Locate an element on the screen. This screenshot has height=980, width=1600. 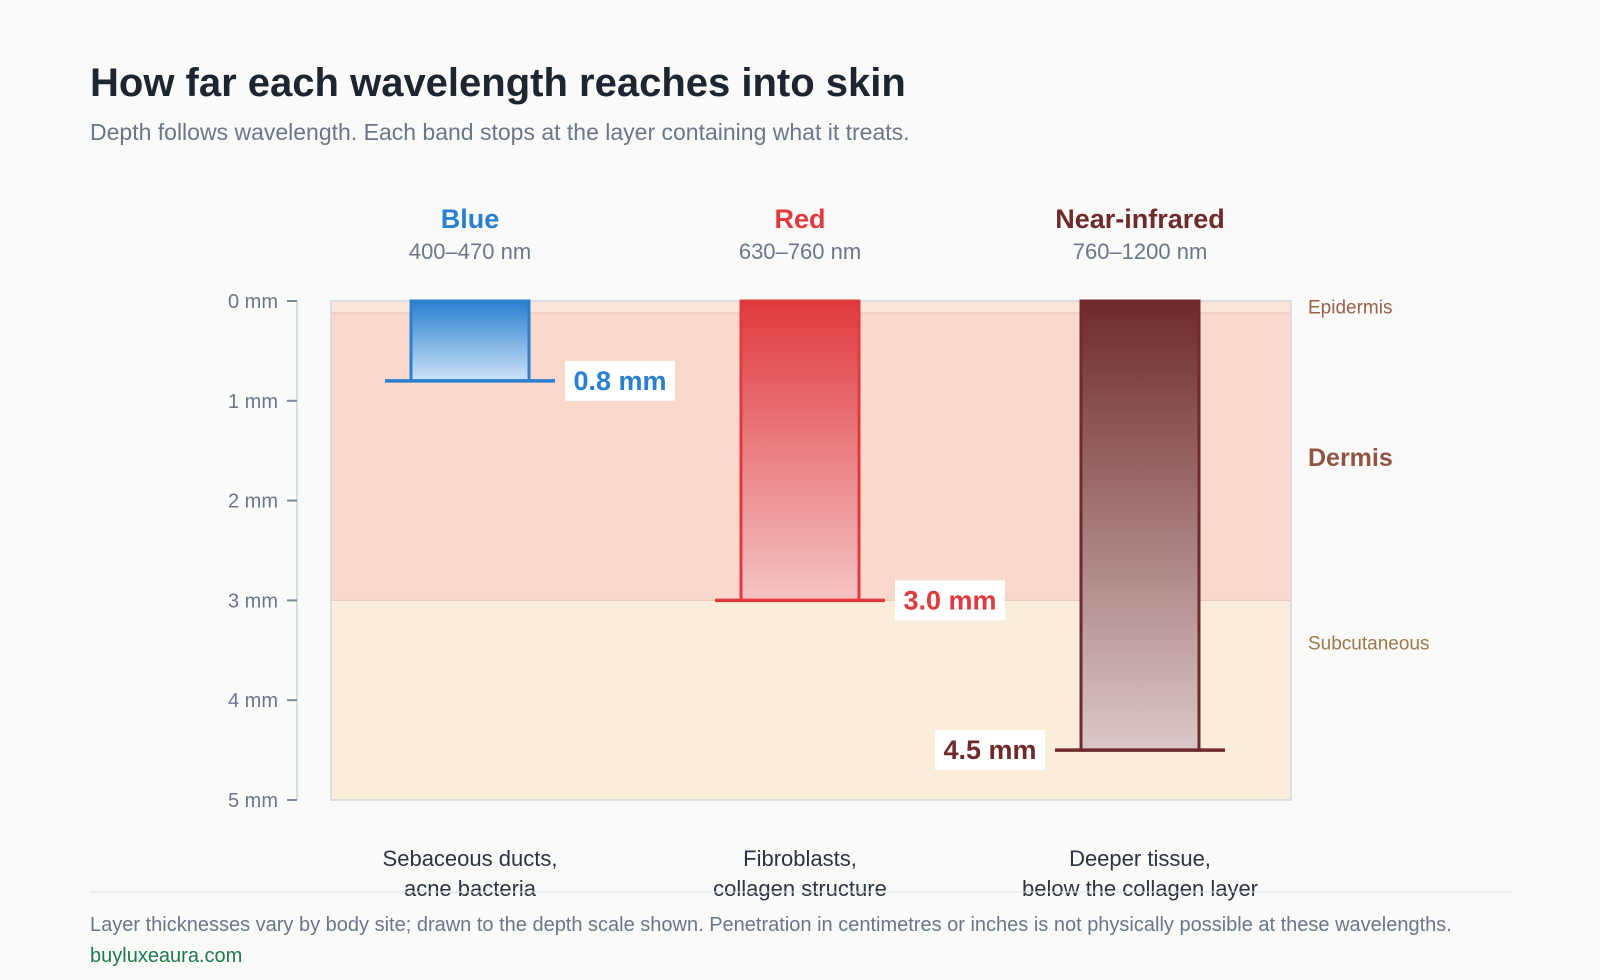
layer-label-dermis: Dermis is located at coordinates (1350, 458).